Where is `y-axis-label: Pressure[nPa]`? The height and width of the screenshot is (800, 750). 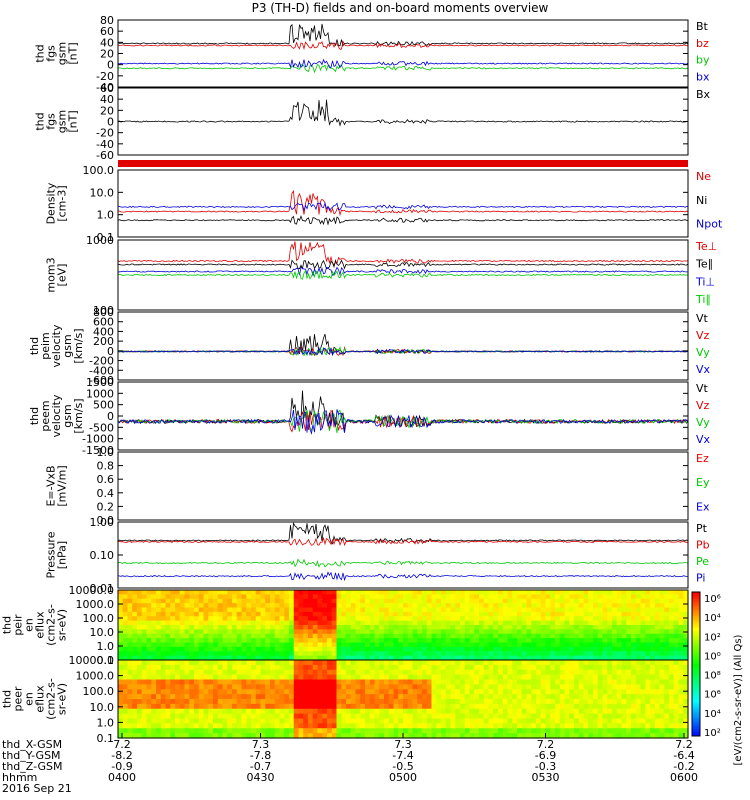 y-axis-label: Pressure[nPa] is located at coordinates (57, 554).